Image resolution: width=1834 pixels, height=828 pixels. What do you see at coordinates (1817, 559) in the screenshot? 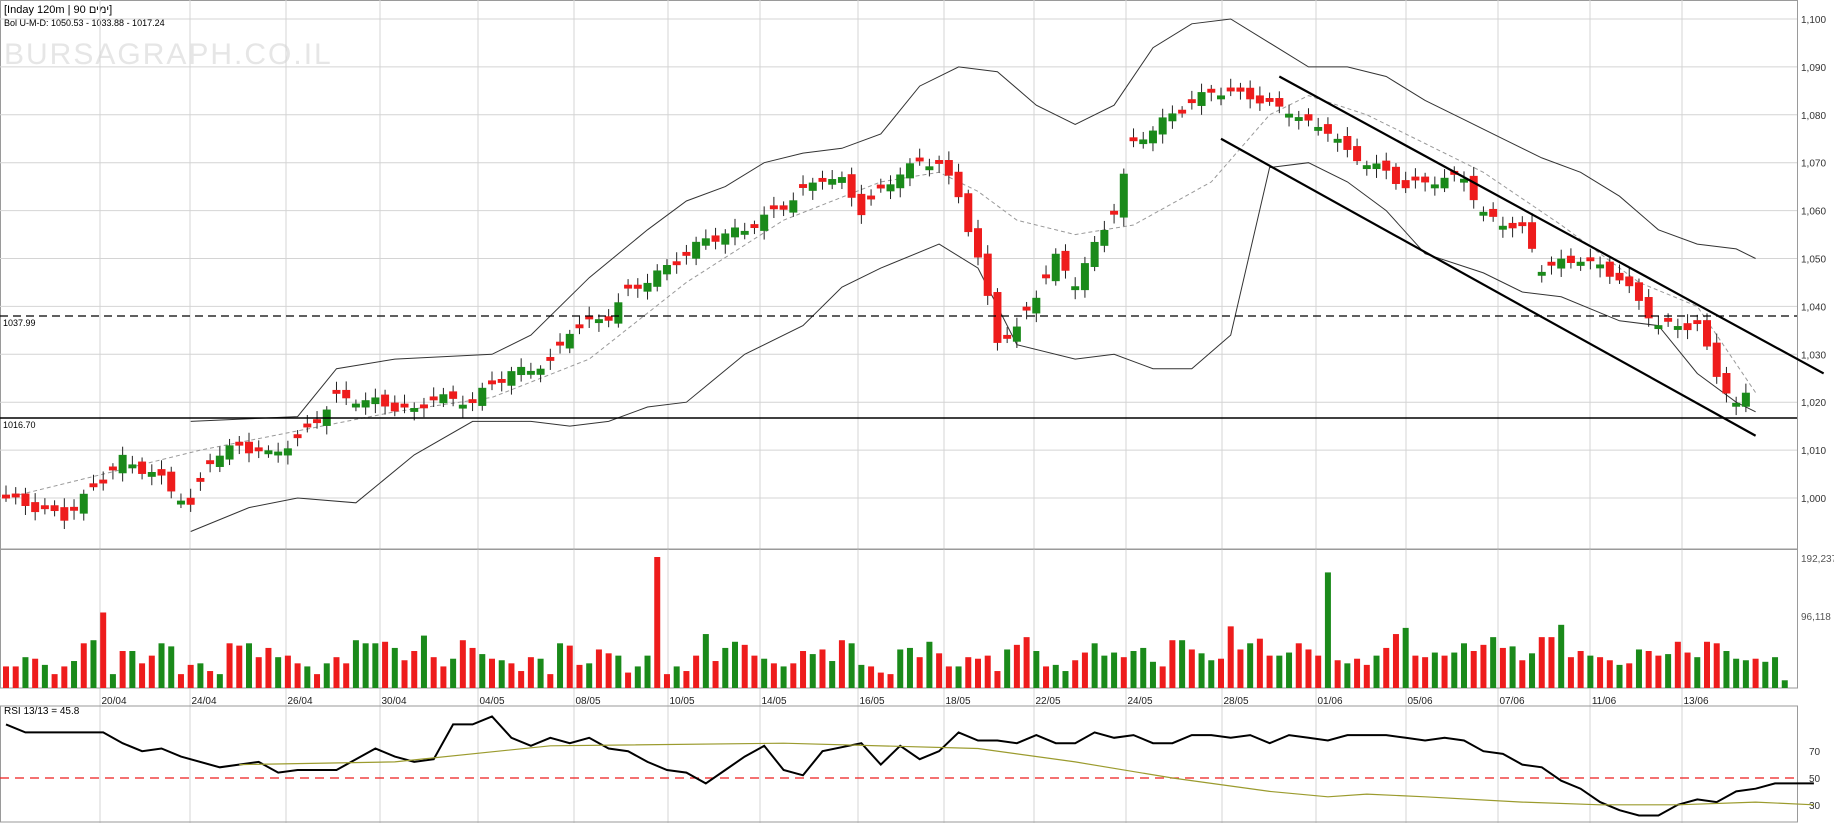
I see `volume-tick-label: 192,237` at bounding box center [1817, 559].